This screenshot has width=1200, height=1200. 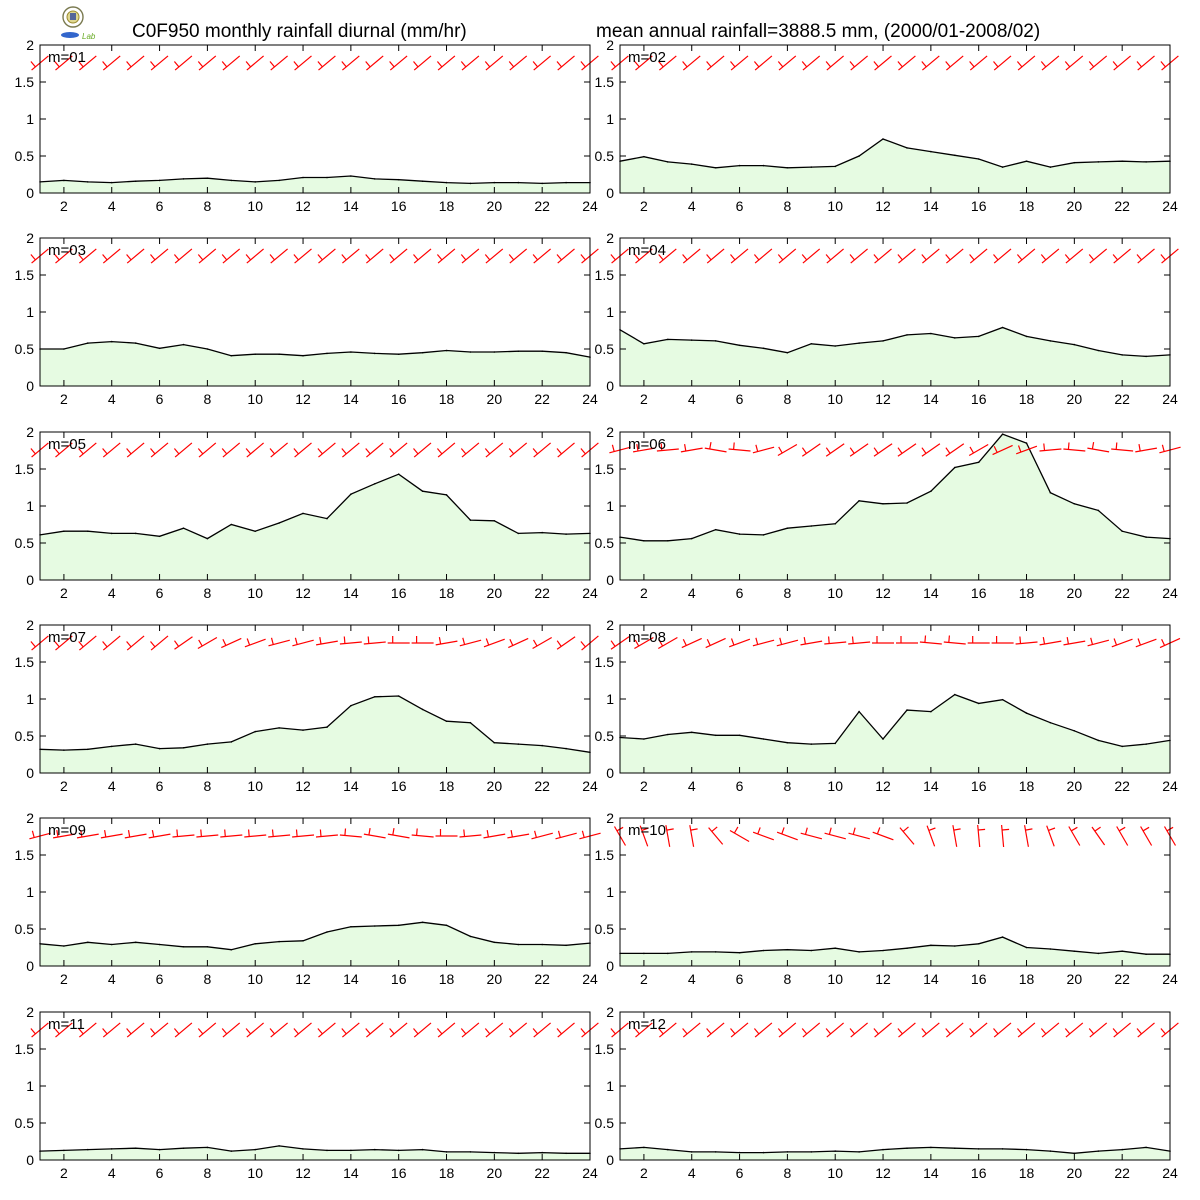 What do you see at coordinates (160, 979) in the screenshot?
I see `x-tick-label: 6` at bounding box center [160, 979].